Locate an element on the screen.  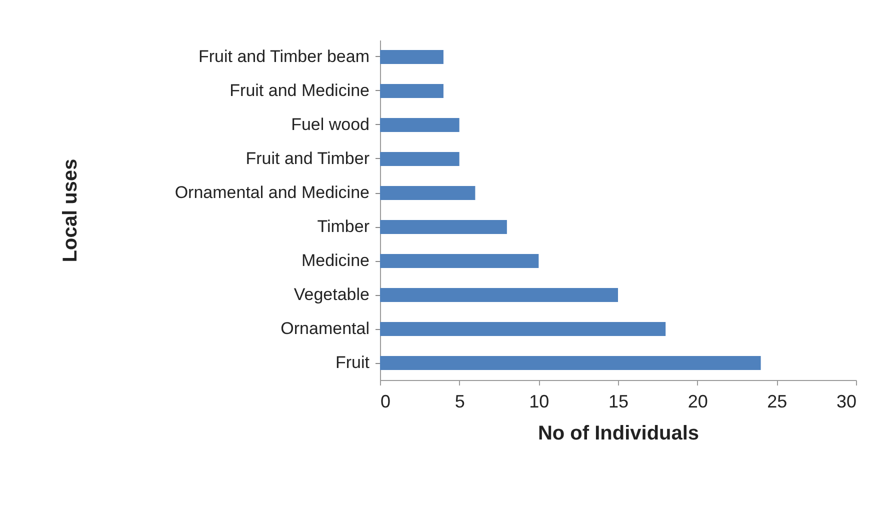
x-tick-label: 15 is located at coordinates (618, 402).